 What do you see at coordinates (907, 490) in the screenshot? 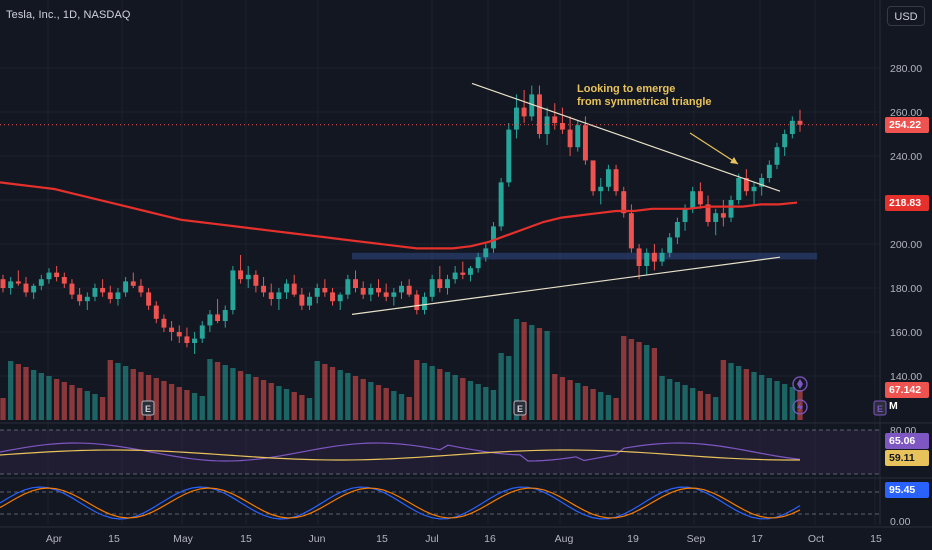
I see `stoch-badge: 95.45` at bounding box center [907, 490].